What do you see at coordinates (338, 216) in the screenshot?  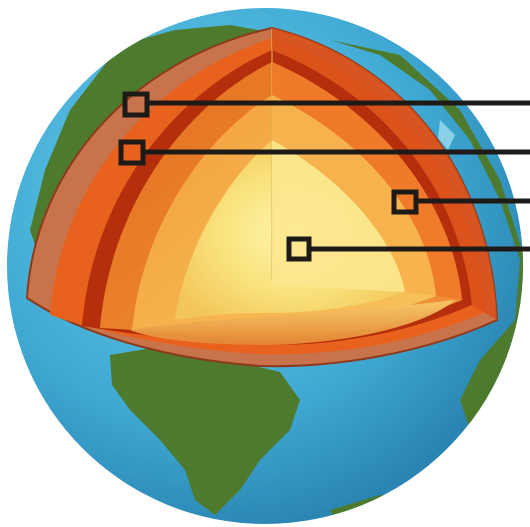 I see `right-face-inner-core` at bounding box center [338, 216].